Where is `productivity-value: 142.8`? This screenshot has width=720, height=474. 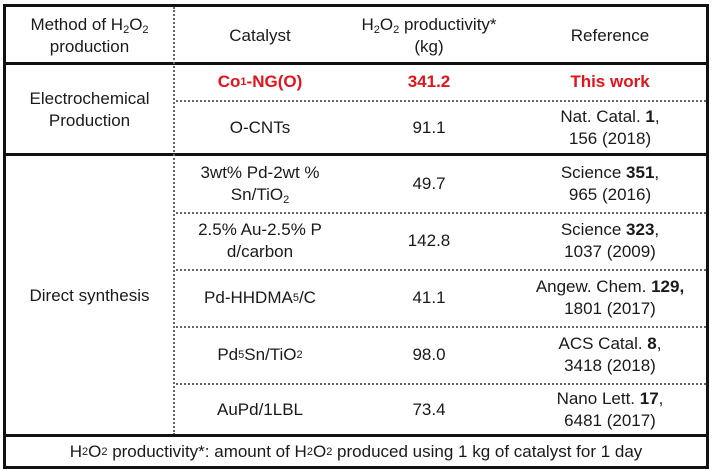
productivity-value: 142.8 is located at coordinates (429, 240).